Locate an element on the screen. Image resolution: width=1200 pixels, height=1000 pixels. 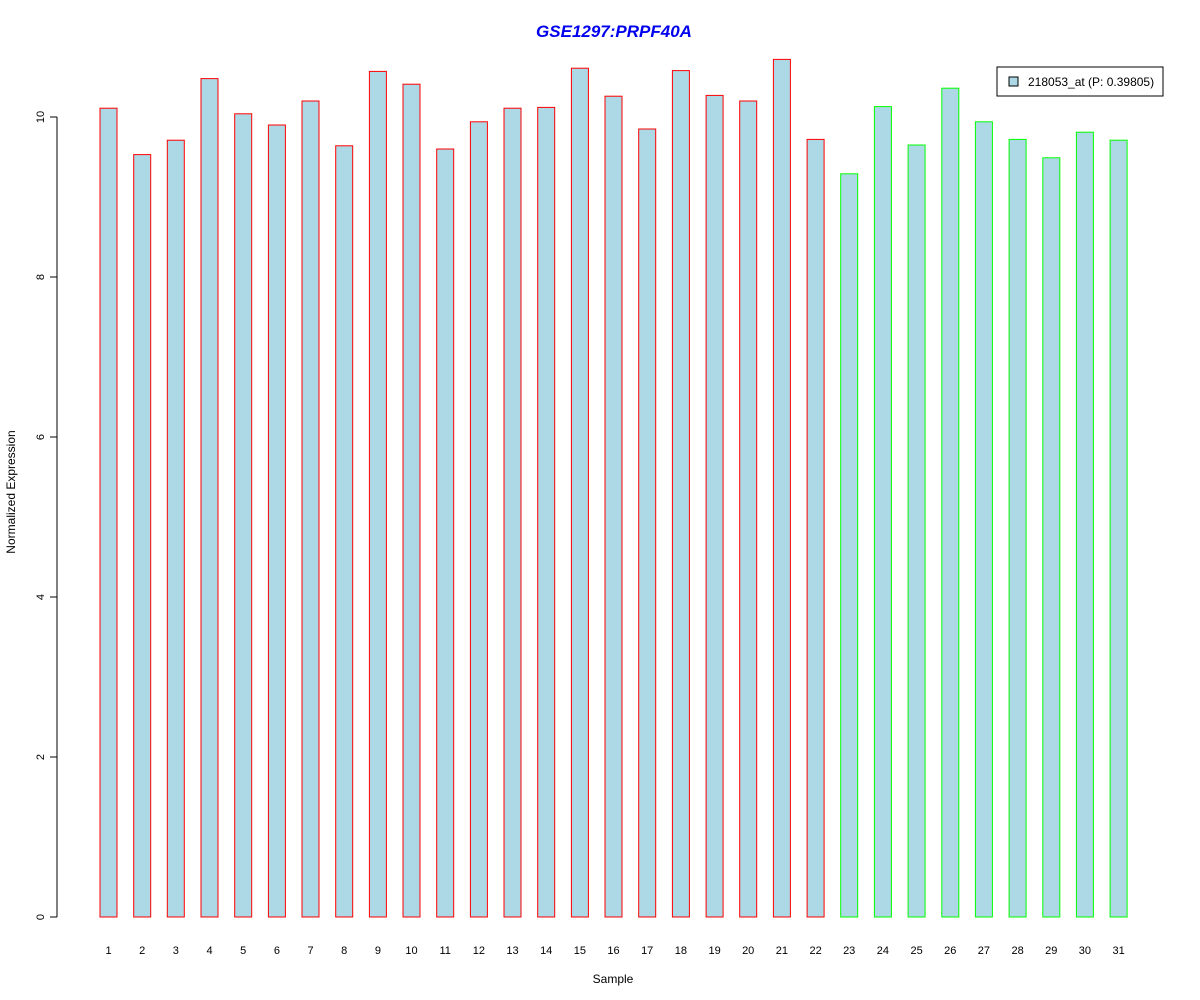
x-tick-label: 5 is located at coordinates (243, 951).